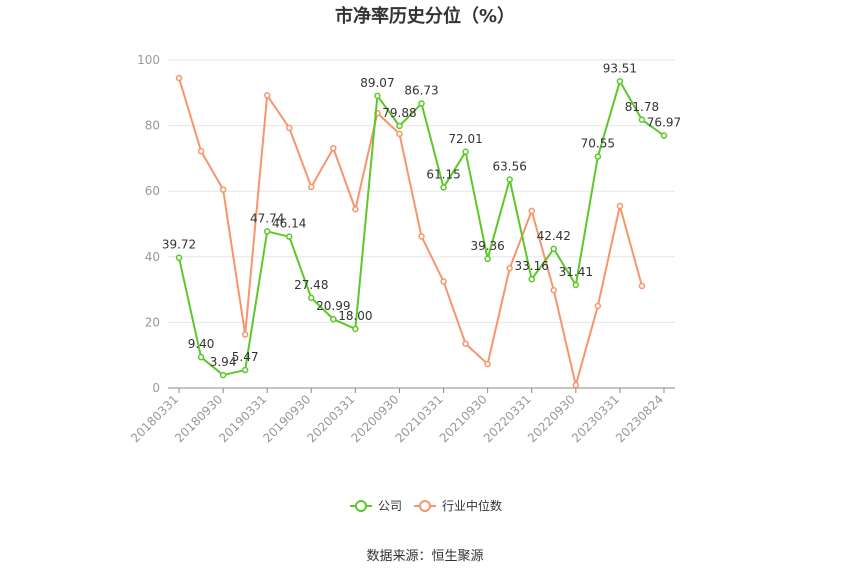 The image size is (850, 575). Describe the element at coordinates (576, 272) in the screenshot. I see `data-label: 31.41` at that location.